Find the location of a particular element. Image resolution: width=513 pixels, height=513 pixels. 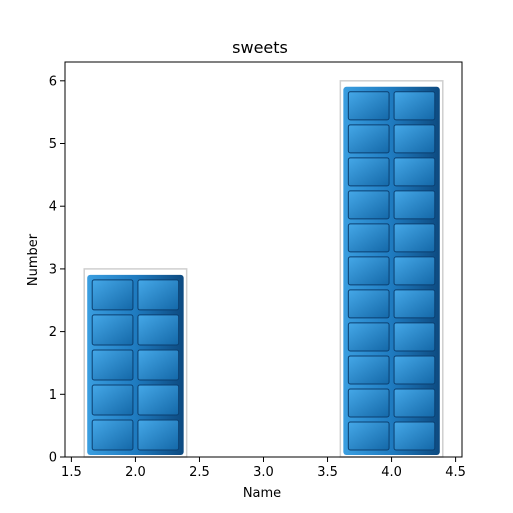

x-tick-label: 3.5 is located at coordinates (327, 472).